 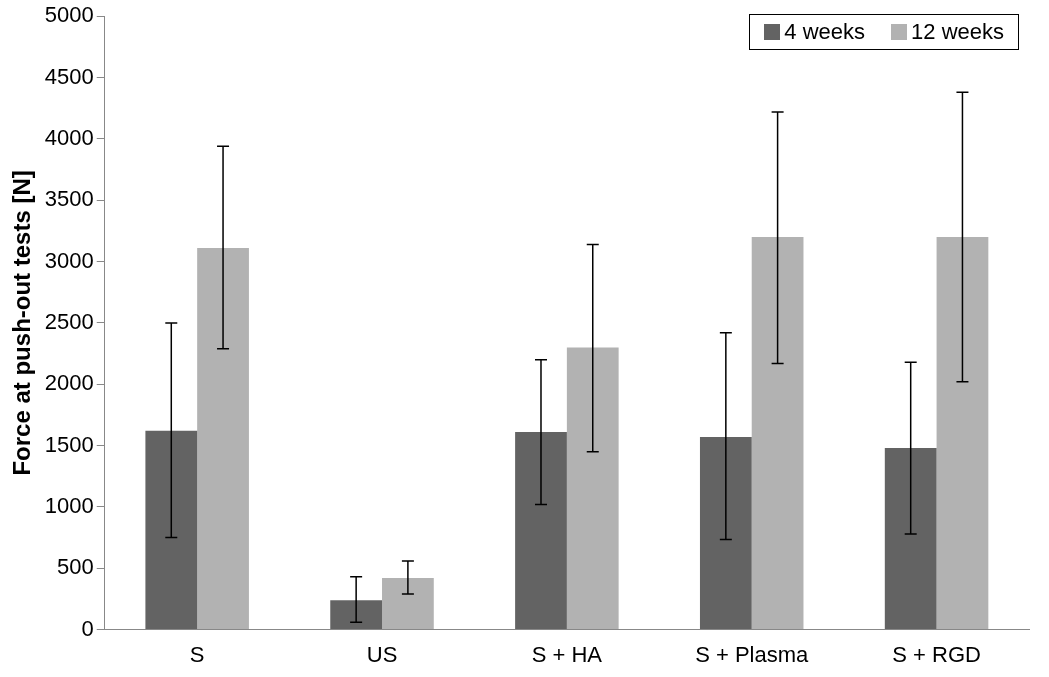 I want to click on y-tick-label: 2000, so click(x=69, y=383).